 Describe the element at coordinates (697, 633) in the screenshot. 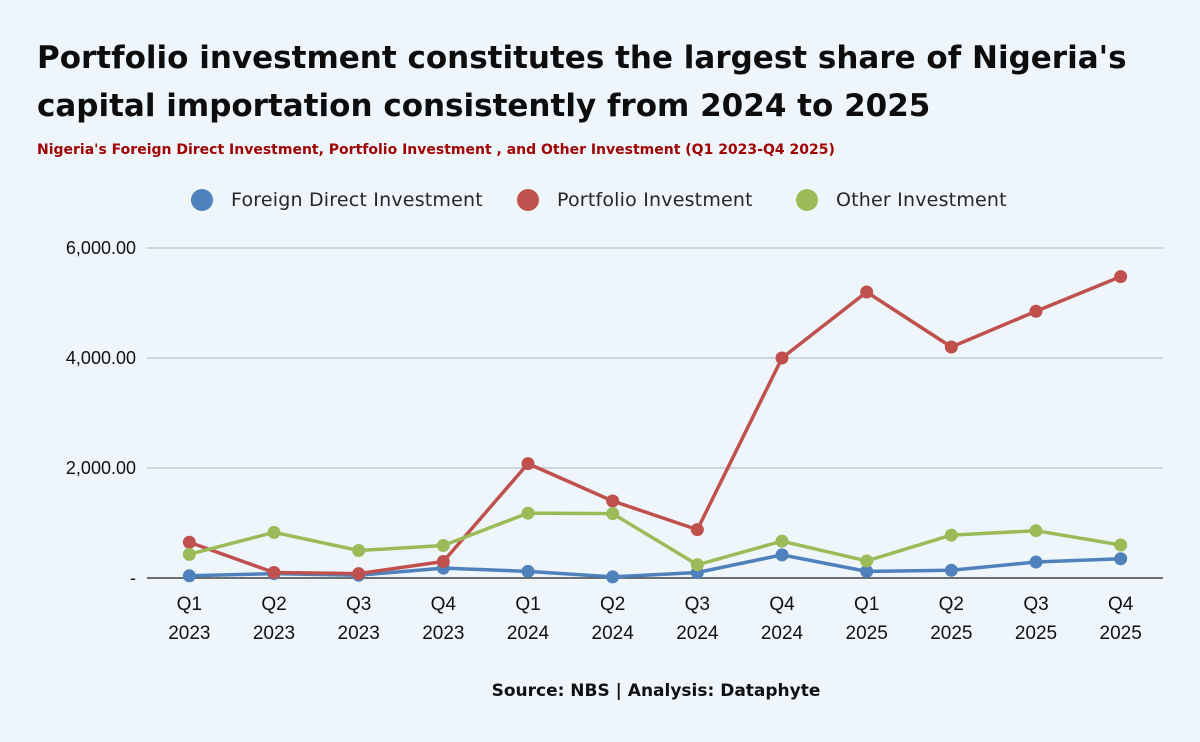

I see `x-tick-label-year-6: 2024` at that location.